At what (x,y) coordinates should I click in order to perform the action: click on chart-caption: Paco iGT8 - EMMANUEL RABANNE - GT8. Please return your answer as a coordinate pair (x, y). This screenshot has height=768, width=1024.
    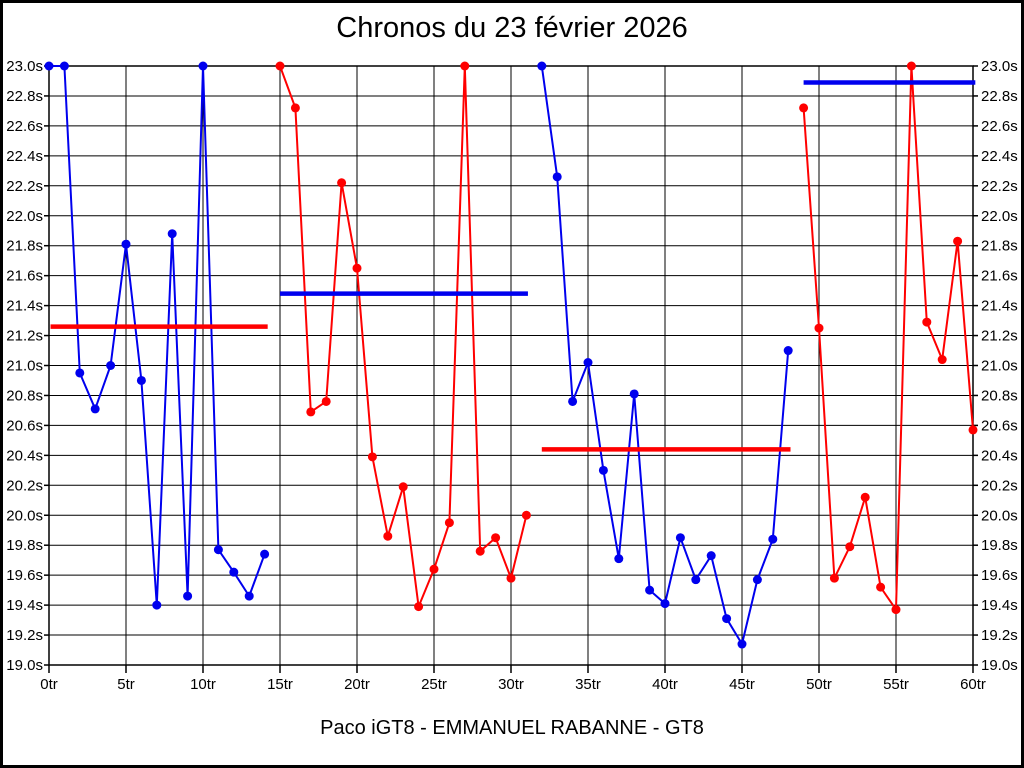
    Looking at the image, I should click on (512, 728).